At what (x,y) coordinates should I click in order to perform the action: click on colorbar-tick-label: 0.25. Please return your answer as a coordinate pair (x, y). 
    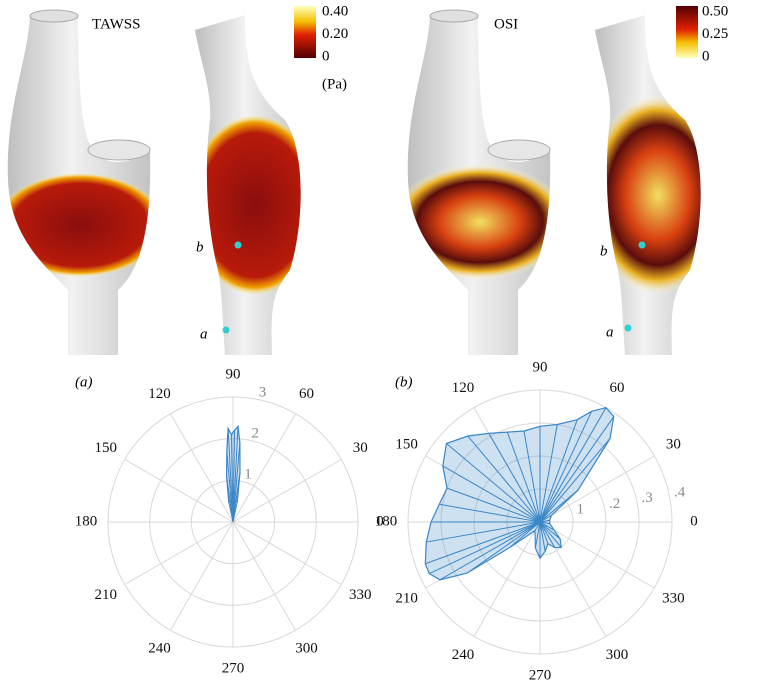
    Looking at the image, I should click on (715, 34).